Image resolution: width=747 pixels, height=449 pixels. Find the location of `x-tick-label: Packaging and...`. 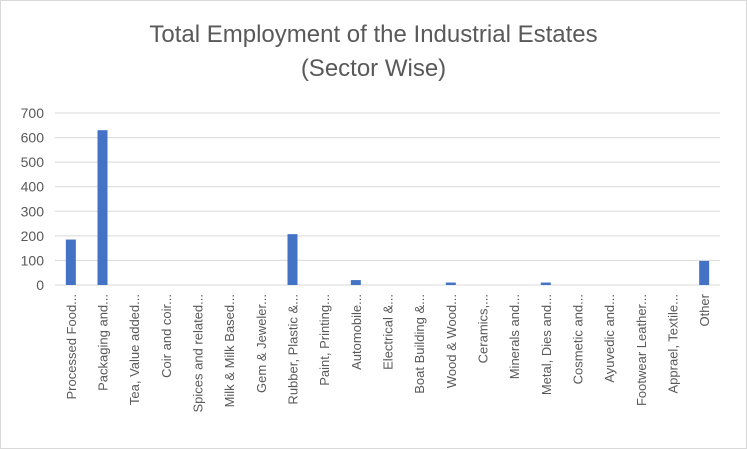

x-tick-label: Packaging and... is located at coordinates (103, 342).